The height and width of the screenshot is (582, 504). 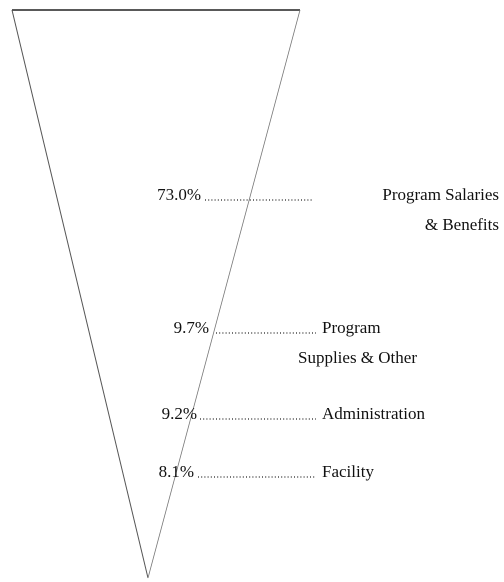 I want to click on value-label: 8.1%, so click(x=176, y=471).